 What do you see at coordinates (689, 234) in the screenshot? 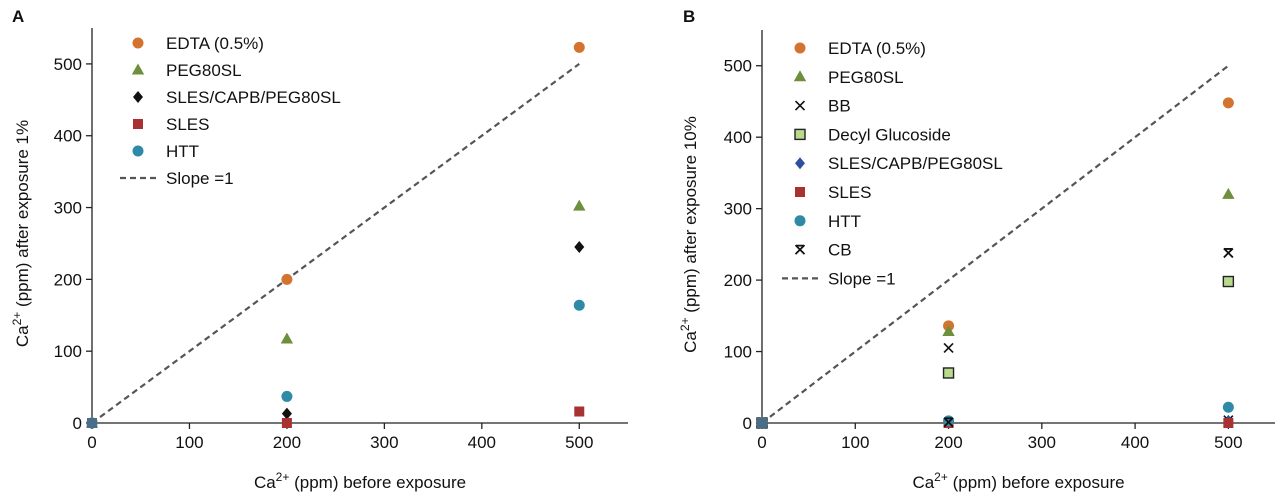
I see `y-axis-label: Ca2+ (ppm) after exposure 10%` at bounding box center [689, 234].